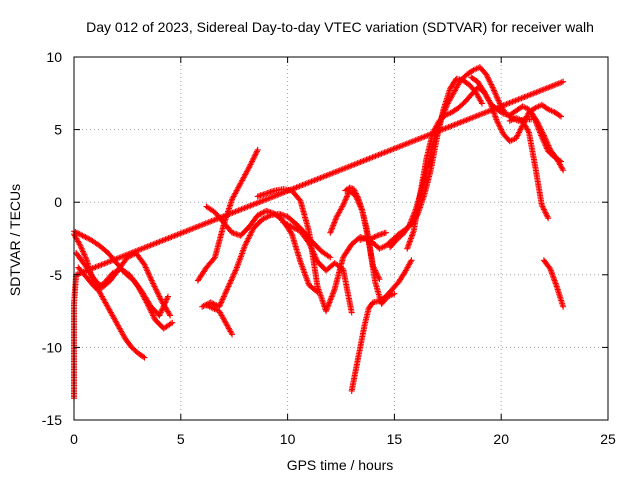  Describe the element at coordinates (52, 238) in the screenshot. I see `y-tick-labels: -15 -10 -5 0 5 10` at that location.